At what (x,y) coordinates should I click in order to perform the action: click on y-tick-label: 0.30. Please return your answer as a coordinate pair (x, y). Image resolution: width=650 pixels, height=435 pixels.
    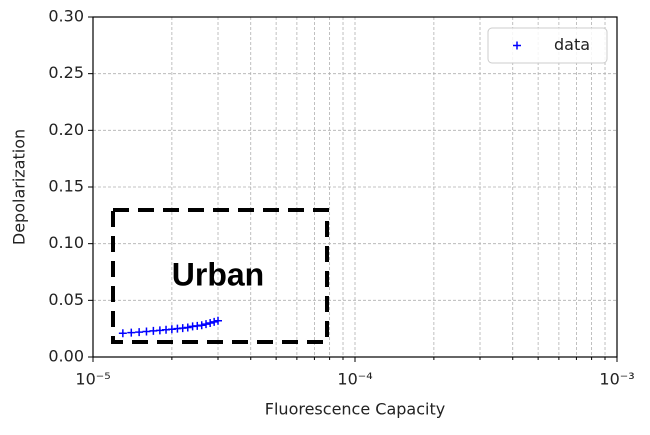
    Looking at the image, I should click on (66, 16).